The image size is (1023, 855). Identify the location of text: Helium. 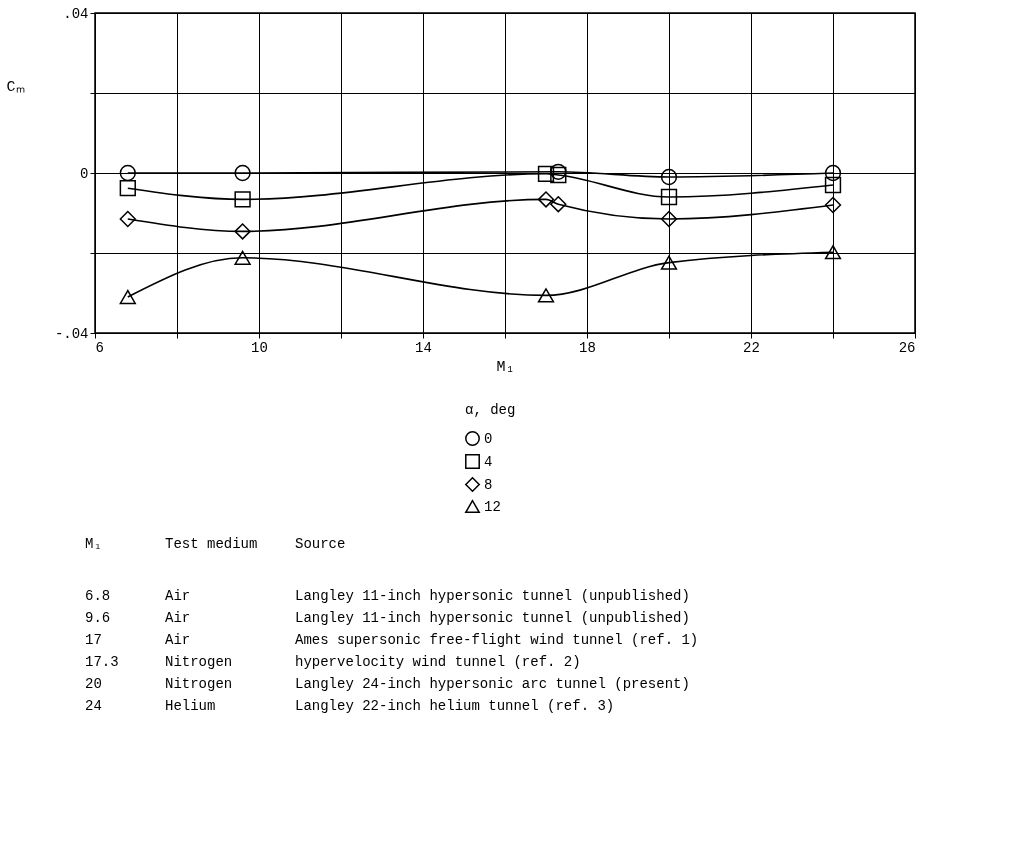
(190, 706).